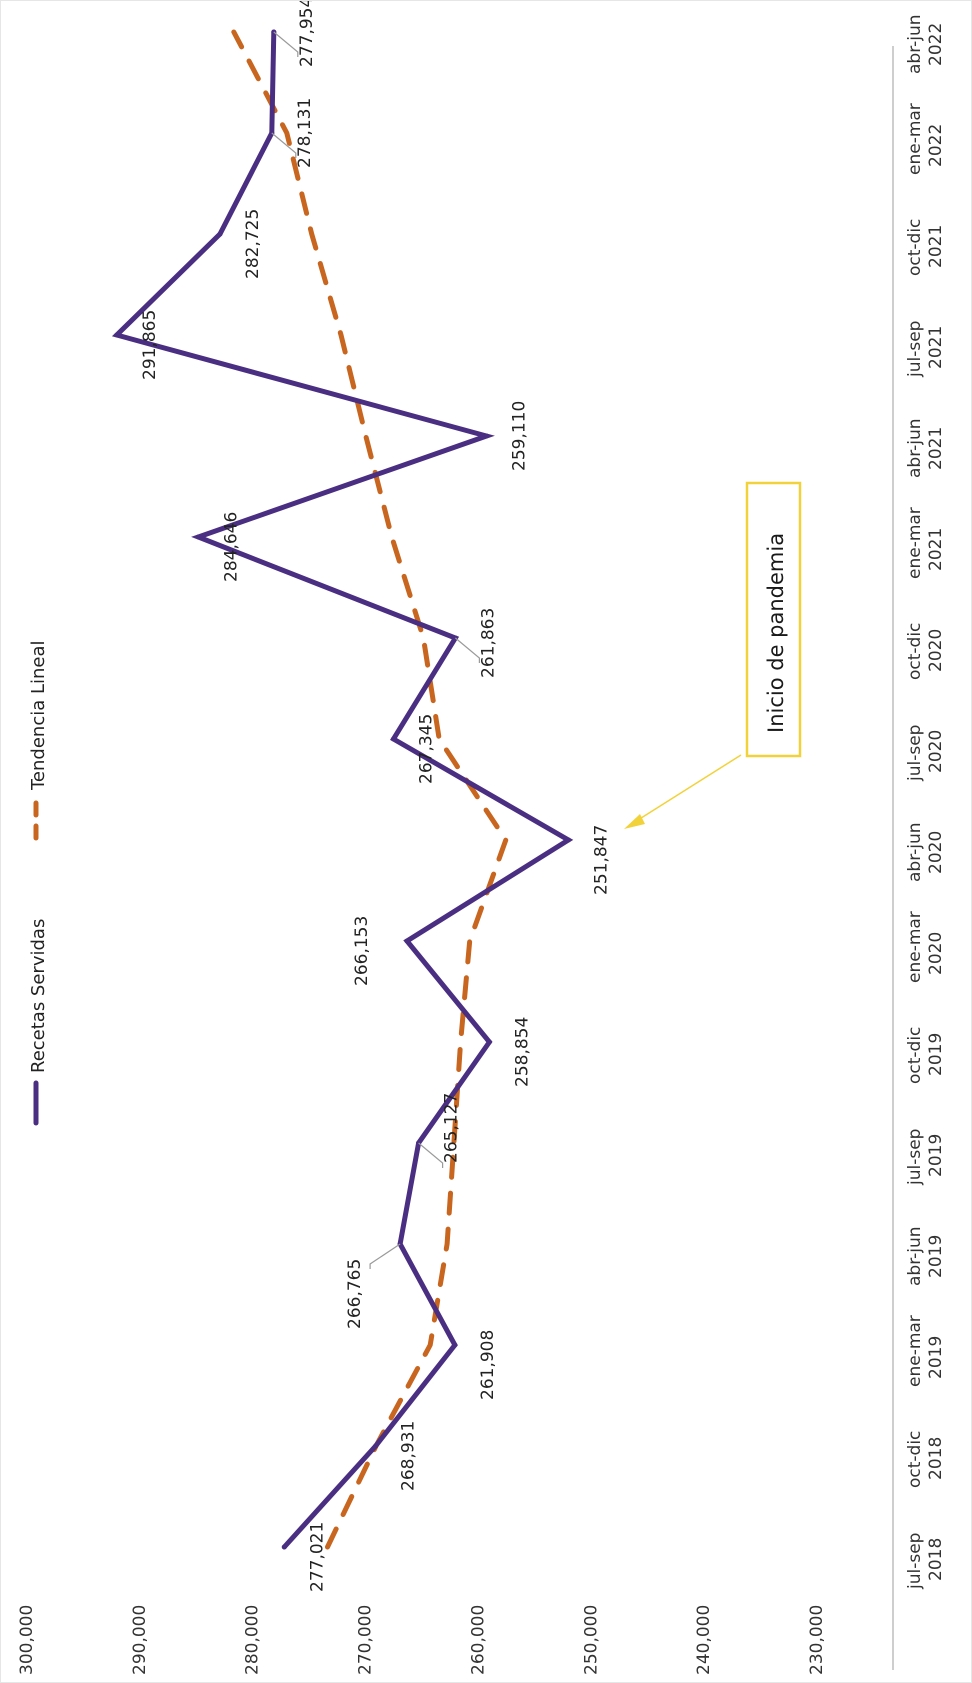  I want to click on value-tick-label: 270,000, so click(366, 1640).